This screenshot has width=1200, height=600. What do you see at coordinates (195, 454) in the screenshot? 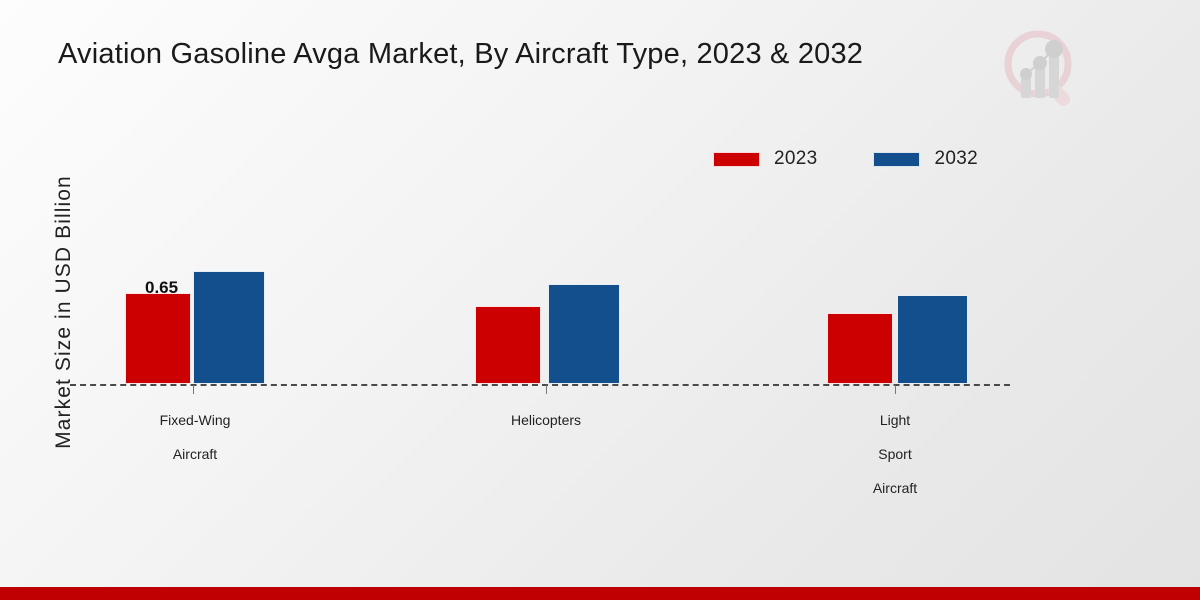
I see `x-label-fixed-wing-line2: Aircraft` at bounding box center [195, 454].